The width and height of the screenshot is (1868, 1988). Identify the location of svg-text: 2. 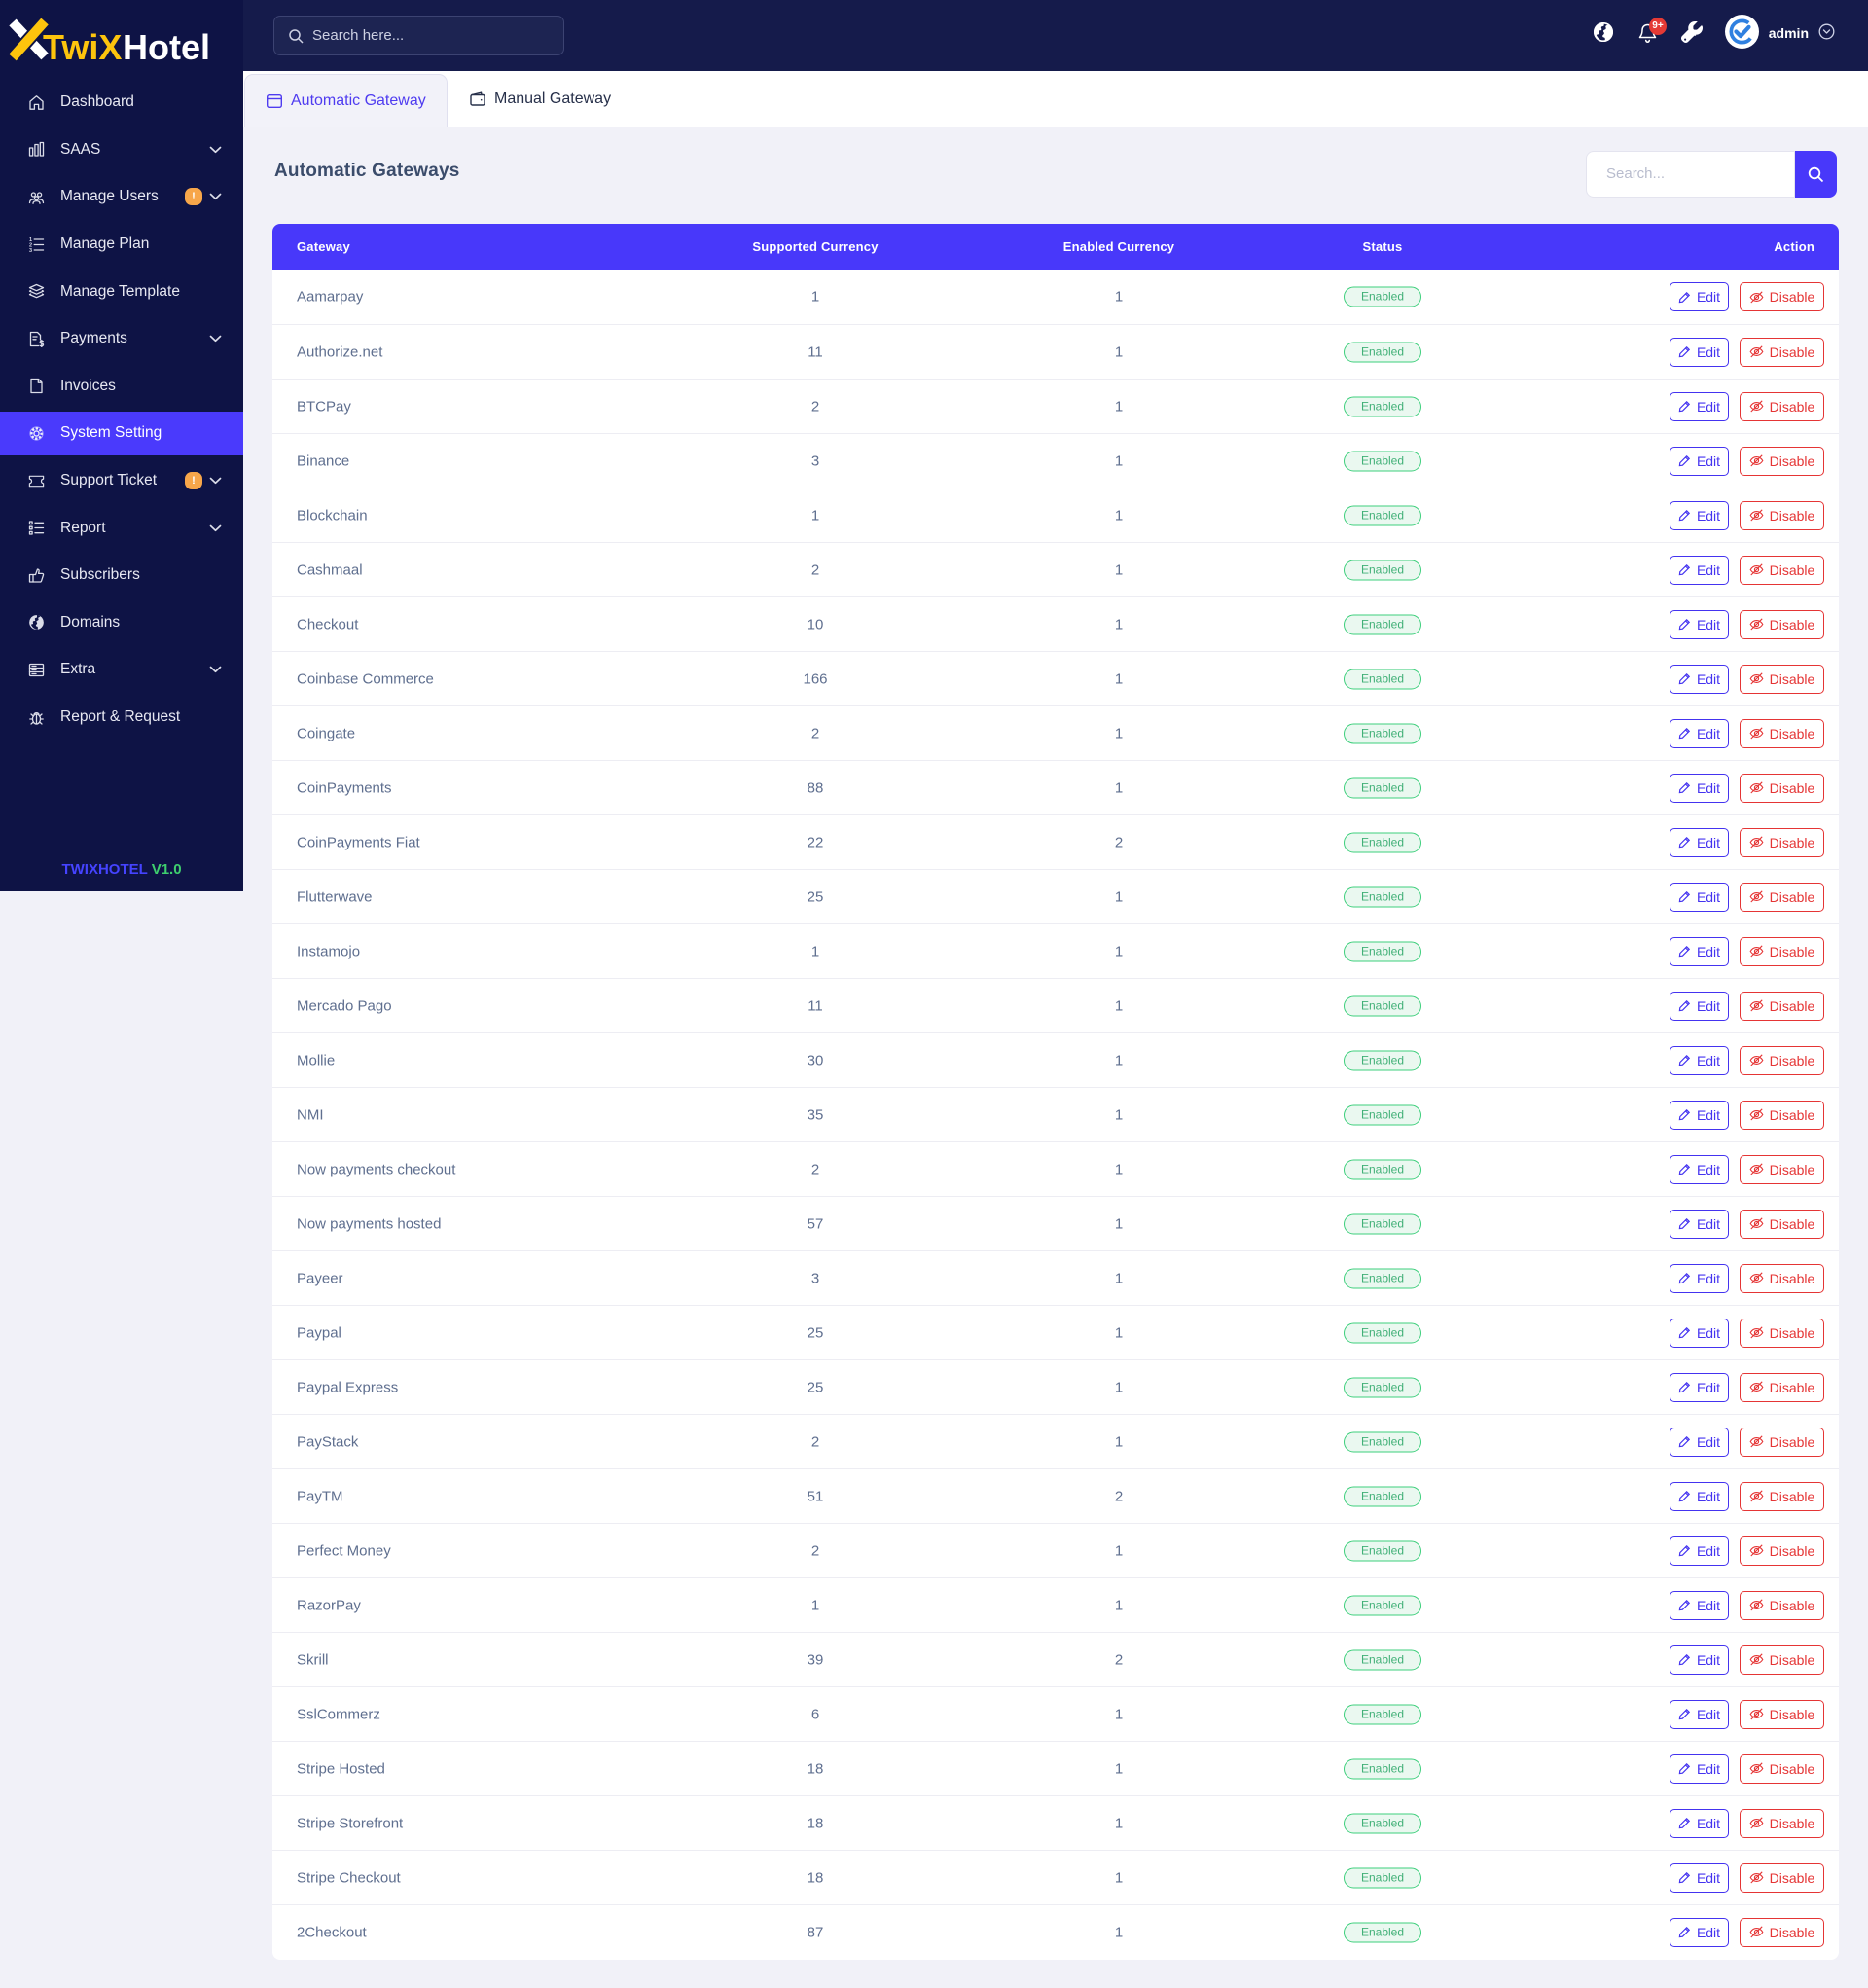
(30, 245).